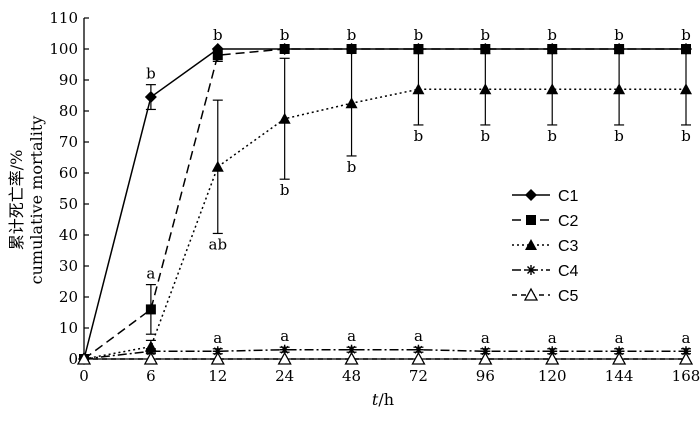 This screenshot has height=426, width=700. What do you see at coordinates (36, 200) in the screenshot?
I see `y-axis-label-en: cumulative mortality` at bounding box center [36, 200].